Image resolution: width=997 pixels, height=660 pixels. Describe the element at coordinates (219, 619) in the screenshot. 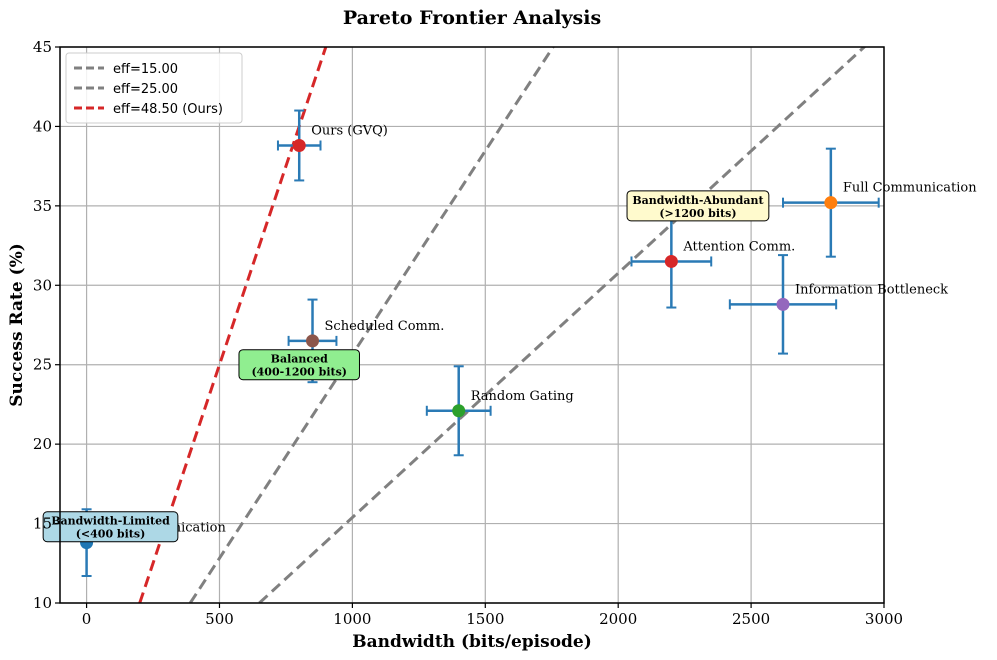

I see `x-tick-label: 500` at that location.